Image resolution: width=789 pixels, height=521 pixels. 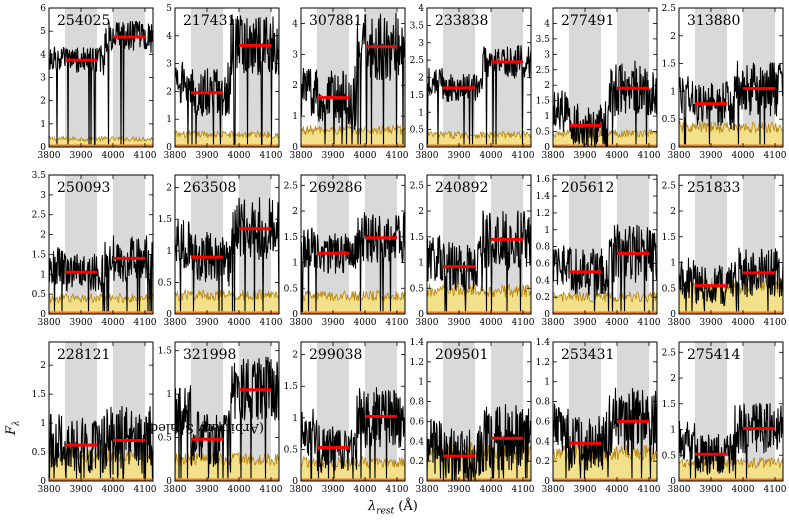 What do you see at coordinates (83, 188) in the screenshot?
I see `panel-id-label: 250093` at bounding box center [83, 188].